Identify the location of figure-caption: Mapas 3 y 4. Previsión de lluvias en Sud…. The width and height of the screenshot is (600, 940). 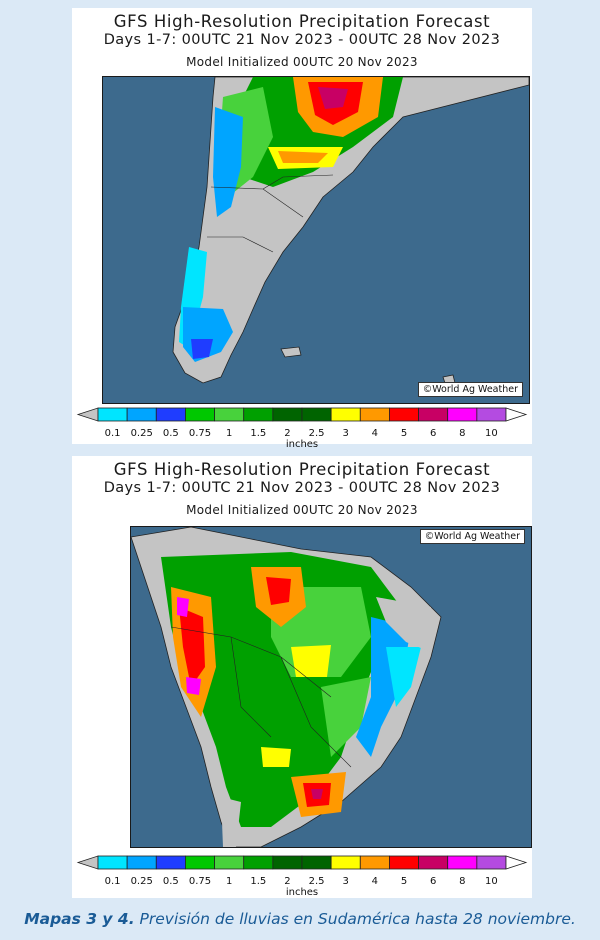
(300, 919).